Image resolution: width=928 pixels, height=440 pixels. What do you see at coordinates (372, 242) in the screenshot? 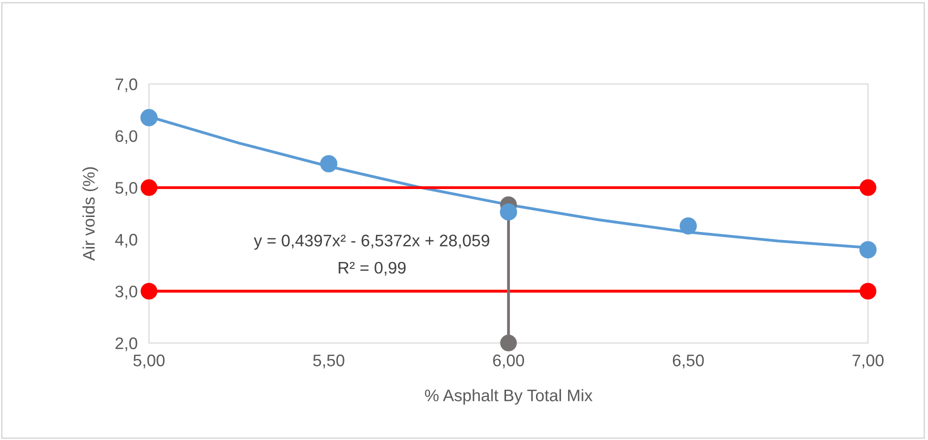
I see `annotation: y = 0,4397x² - 6,5372x + 28,059` at bounding box center [372, 242].